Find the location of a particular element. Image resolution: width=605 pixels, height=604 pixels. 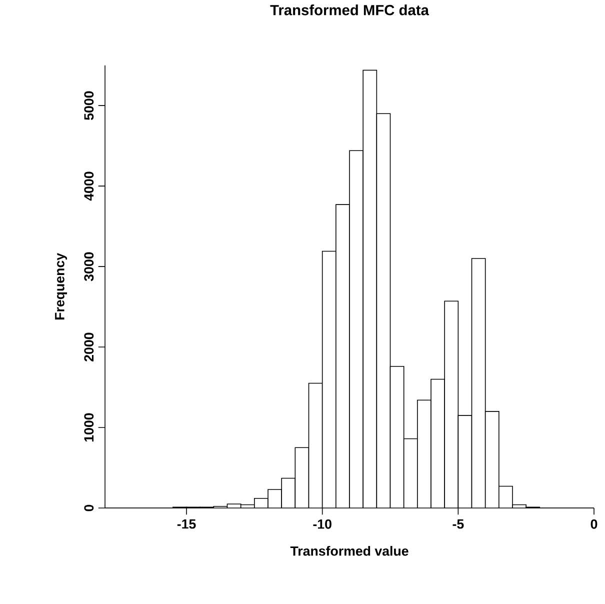

y-tick-label: 4000 is located at coordinates (89, 186).